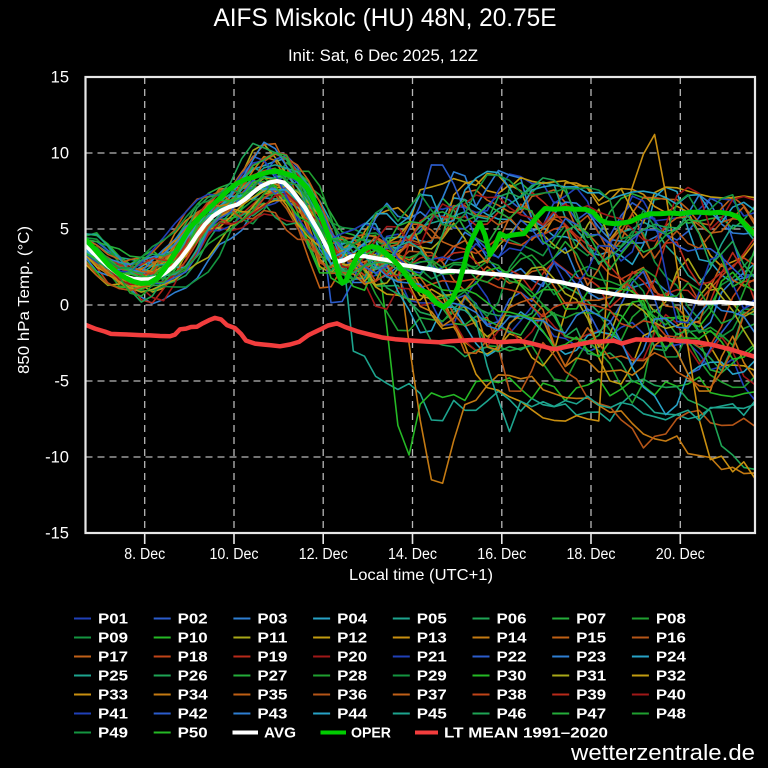  What do you see at coordinates (512, 696) in the screenshot?
I see `svg-text: P38` at bounding box center [512, 696].